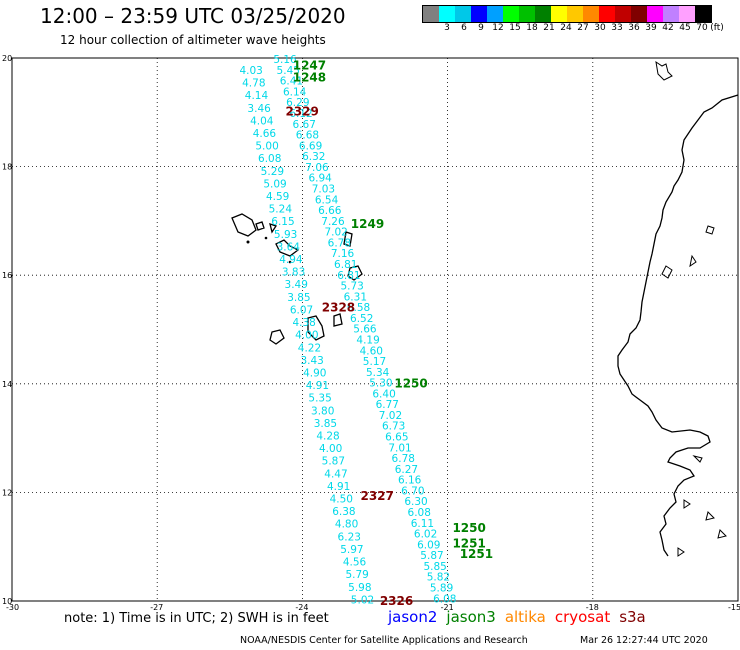 The image size is (740, 650). What do you see at coordinates (156, 607) in the screenshot?
I see `x-tick-label: -27` at bounding box center [156, 607].